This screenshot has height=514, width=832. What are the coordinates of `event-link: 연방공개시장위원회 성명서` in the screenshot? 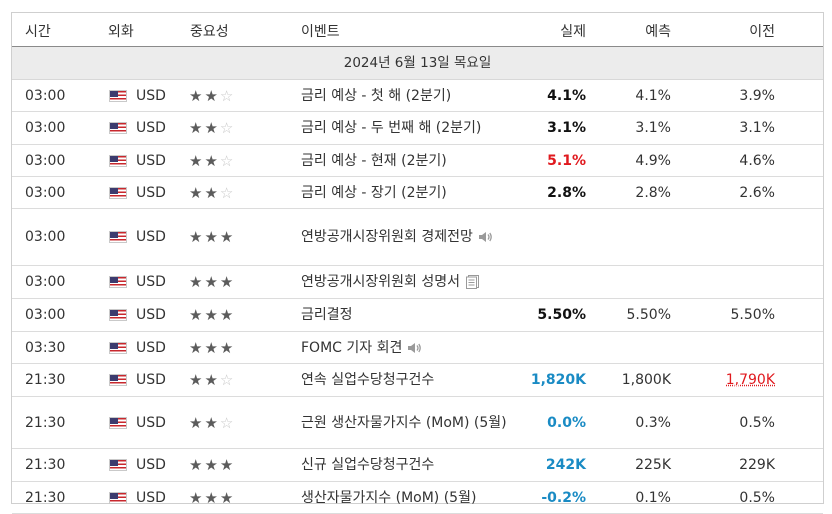 It's located at (408, 282).